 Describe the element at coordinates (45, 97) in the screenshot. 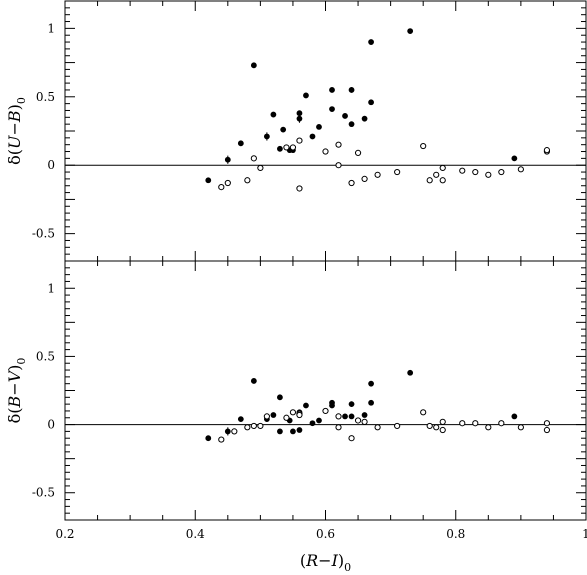

I see `y-tick-label: 0.5` at that location.